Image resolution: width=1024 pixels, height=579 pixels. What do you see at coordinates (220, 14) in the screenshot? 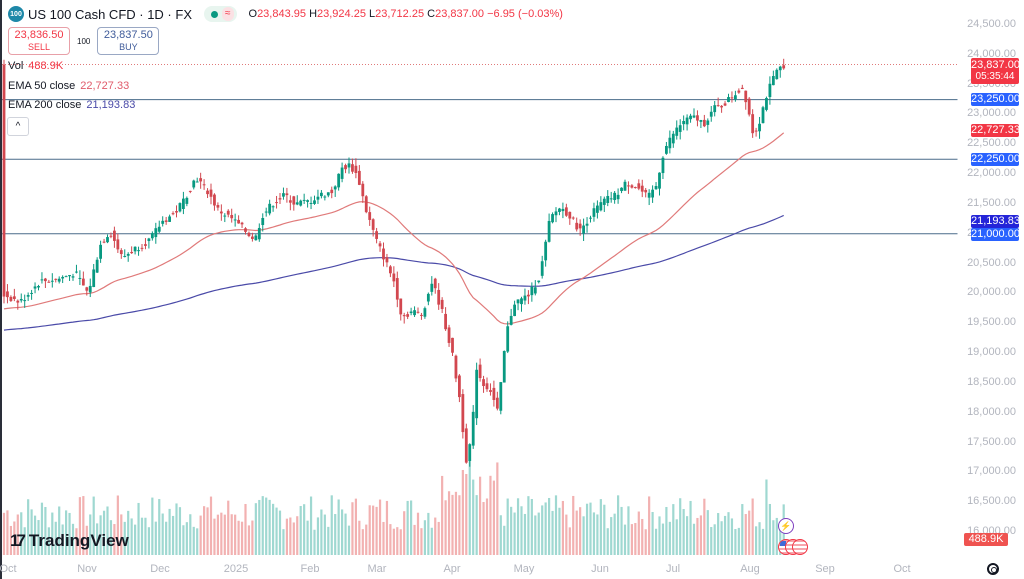
I see `market-status-pill: ≈` at bounding box center [220, 14].